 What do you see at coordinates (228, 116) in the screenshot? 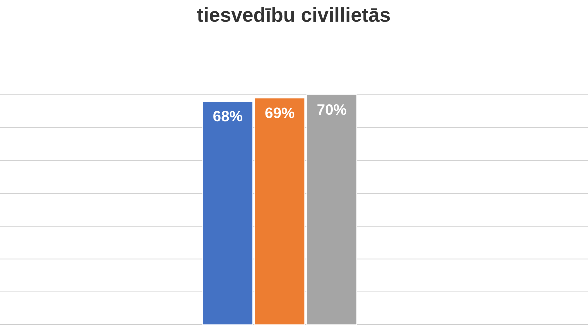
I see `data-label: 68%` at bounding box center [228, 116].